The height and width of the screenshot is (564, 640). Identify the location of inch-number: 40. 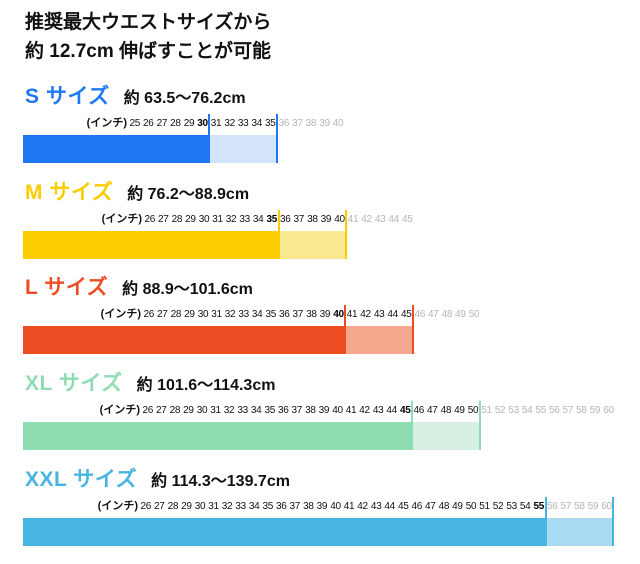
(339, 219).